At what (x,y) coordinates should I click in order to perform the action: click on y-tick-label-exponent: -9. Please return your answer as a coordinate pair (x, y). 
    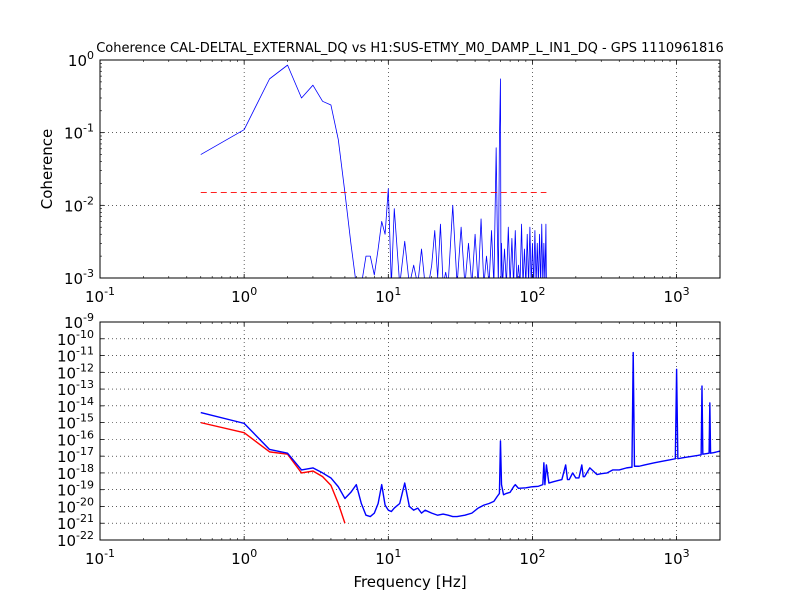
    Looking at the image, I should click on (88, 317).